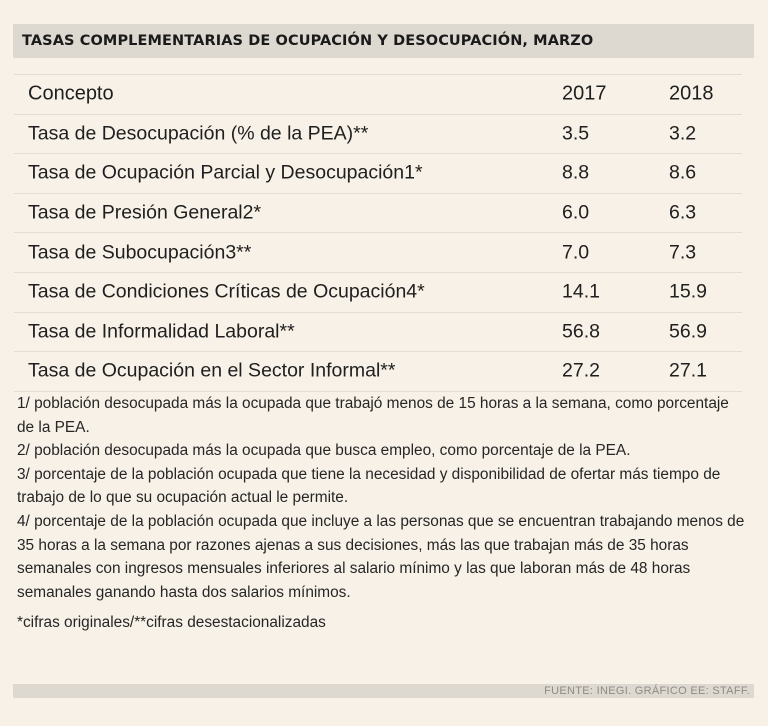  I want to click on row-concept: Tasa de Subocupación3**, so click(140, 252).